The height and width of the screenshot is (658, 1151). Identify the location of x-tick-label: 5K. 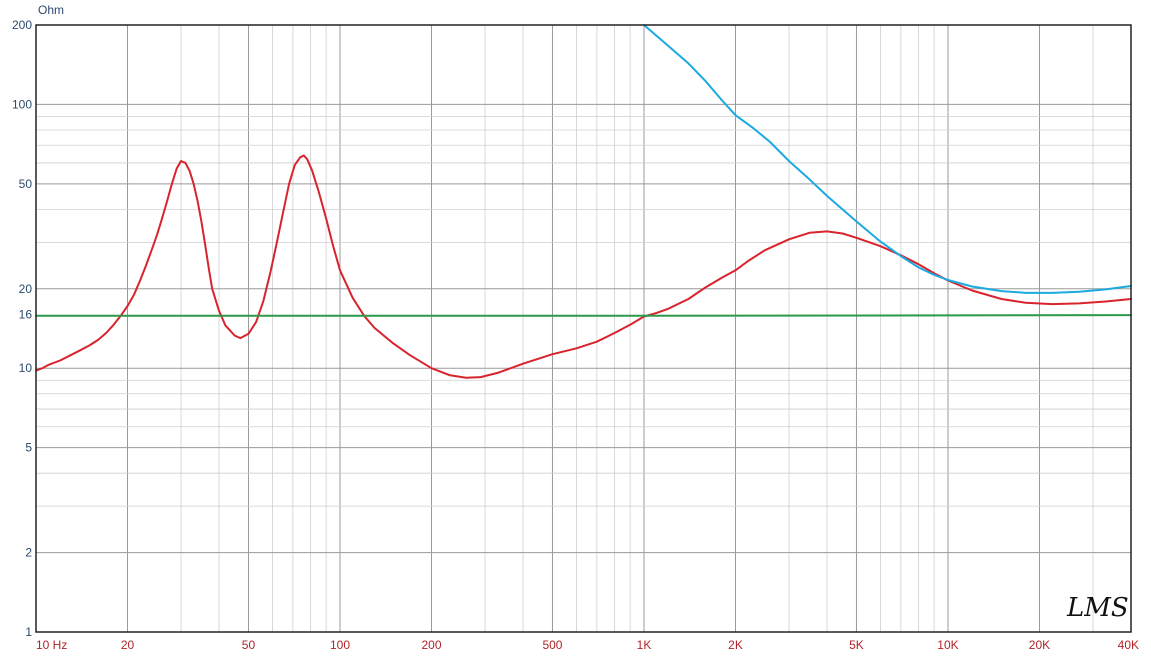
(856, 645).